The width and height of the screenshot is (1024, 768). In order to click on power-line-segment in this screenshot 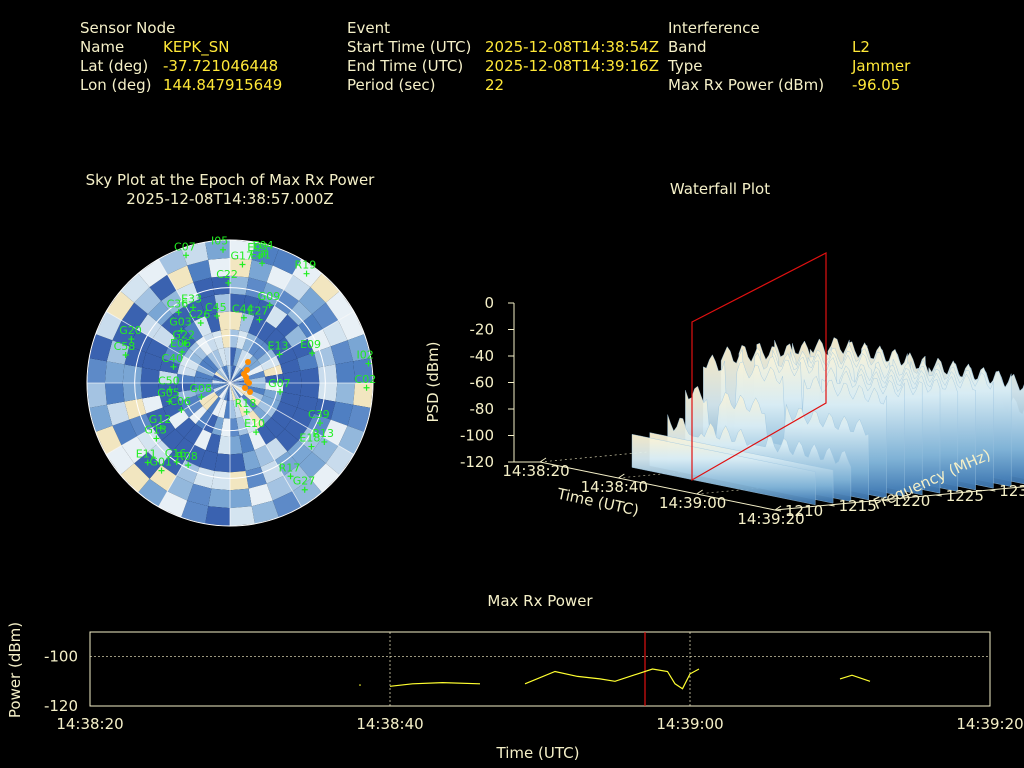, I will do `click(435, 684)`.